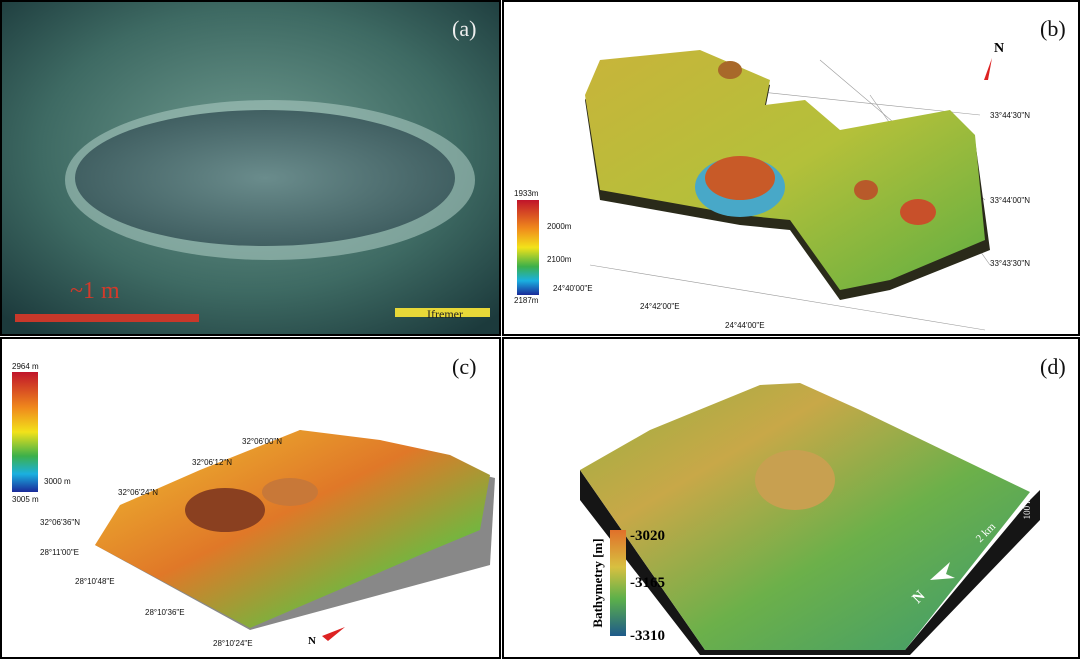 The height and width of the screenshot is (659, 1080). Describe the element at coordinates (59, 552) in the screenshot. I see `lon-label: 28°11'00"E` at that location.